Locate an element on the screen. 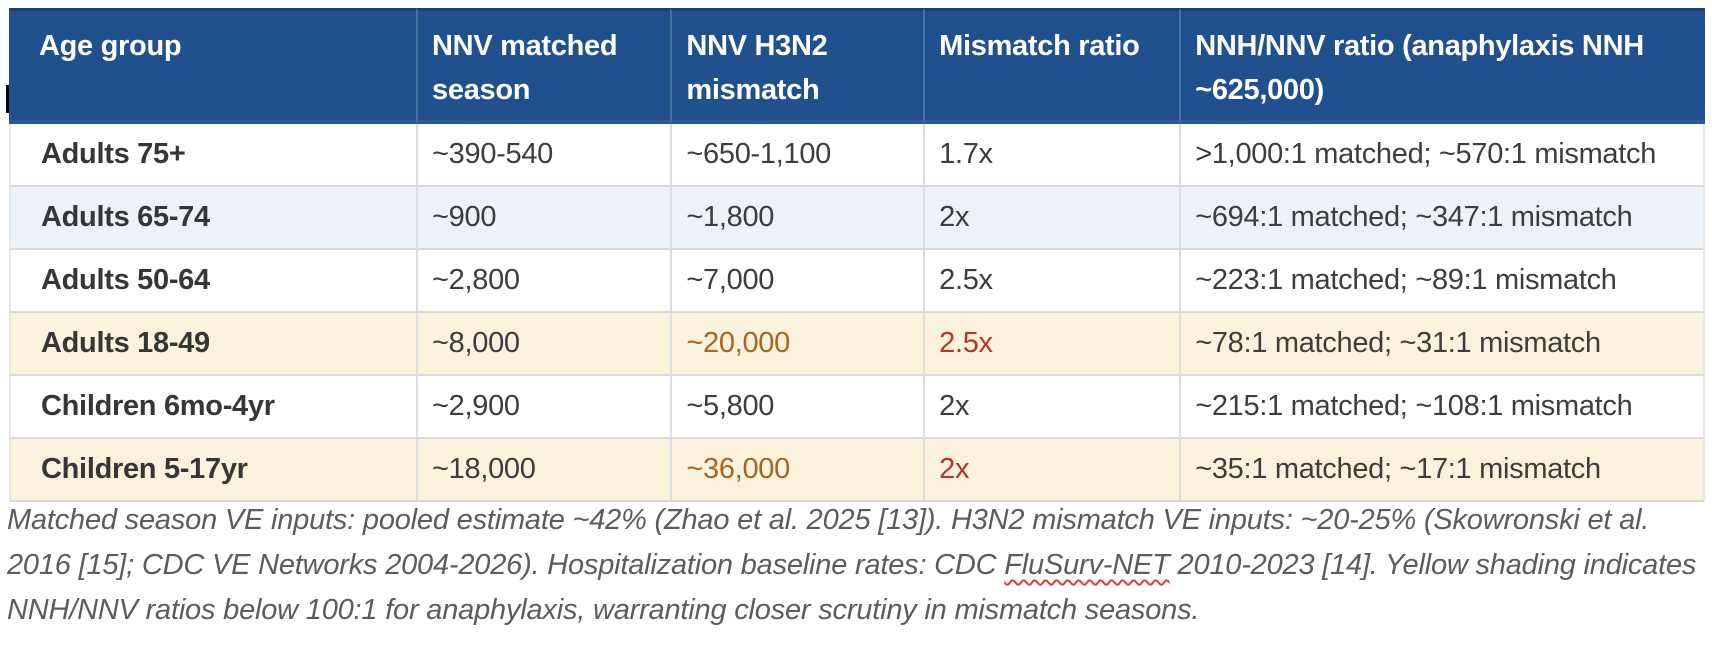 This screenshot has width=1712, height=648. cell-mismatch-ratio: 1.7x is located at coordinates (1051, 155).